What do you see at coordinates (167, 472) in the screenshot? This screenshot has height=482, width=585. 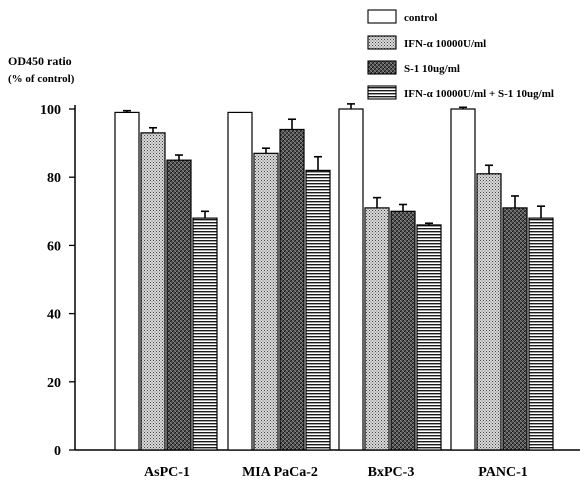 I see `x-tick-label: AsPC-1` at bounding box center [167, 472].